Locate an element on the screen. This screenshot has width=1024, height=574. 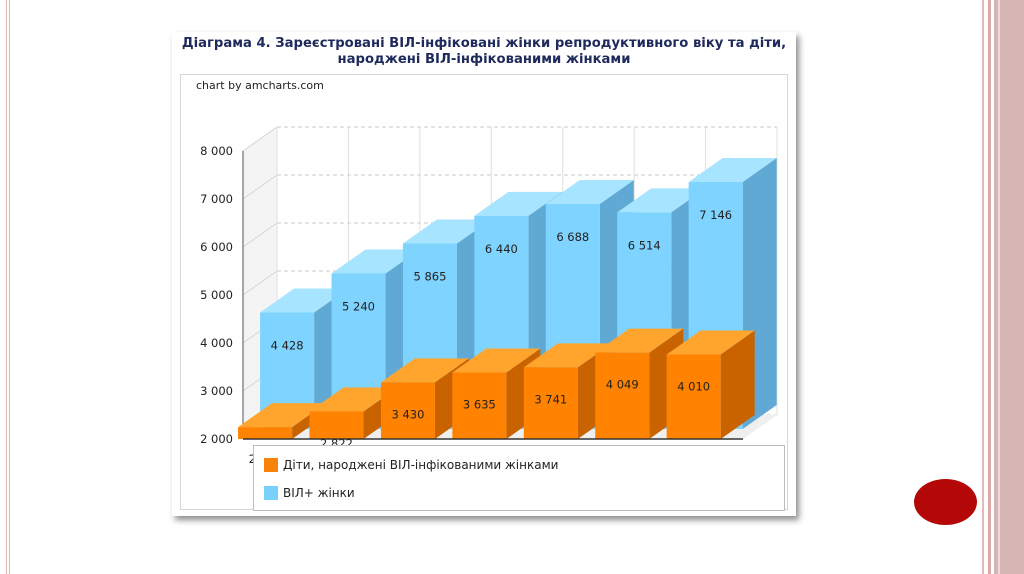
data-label-women: 6 514 is located at coordinates (644, 245).